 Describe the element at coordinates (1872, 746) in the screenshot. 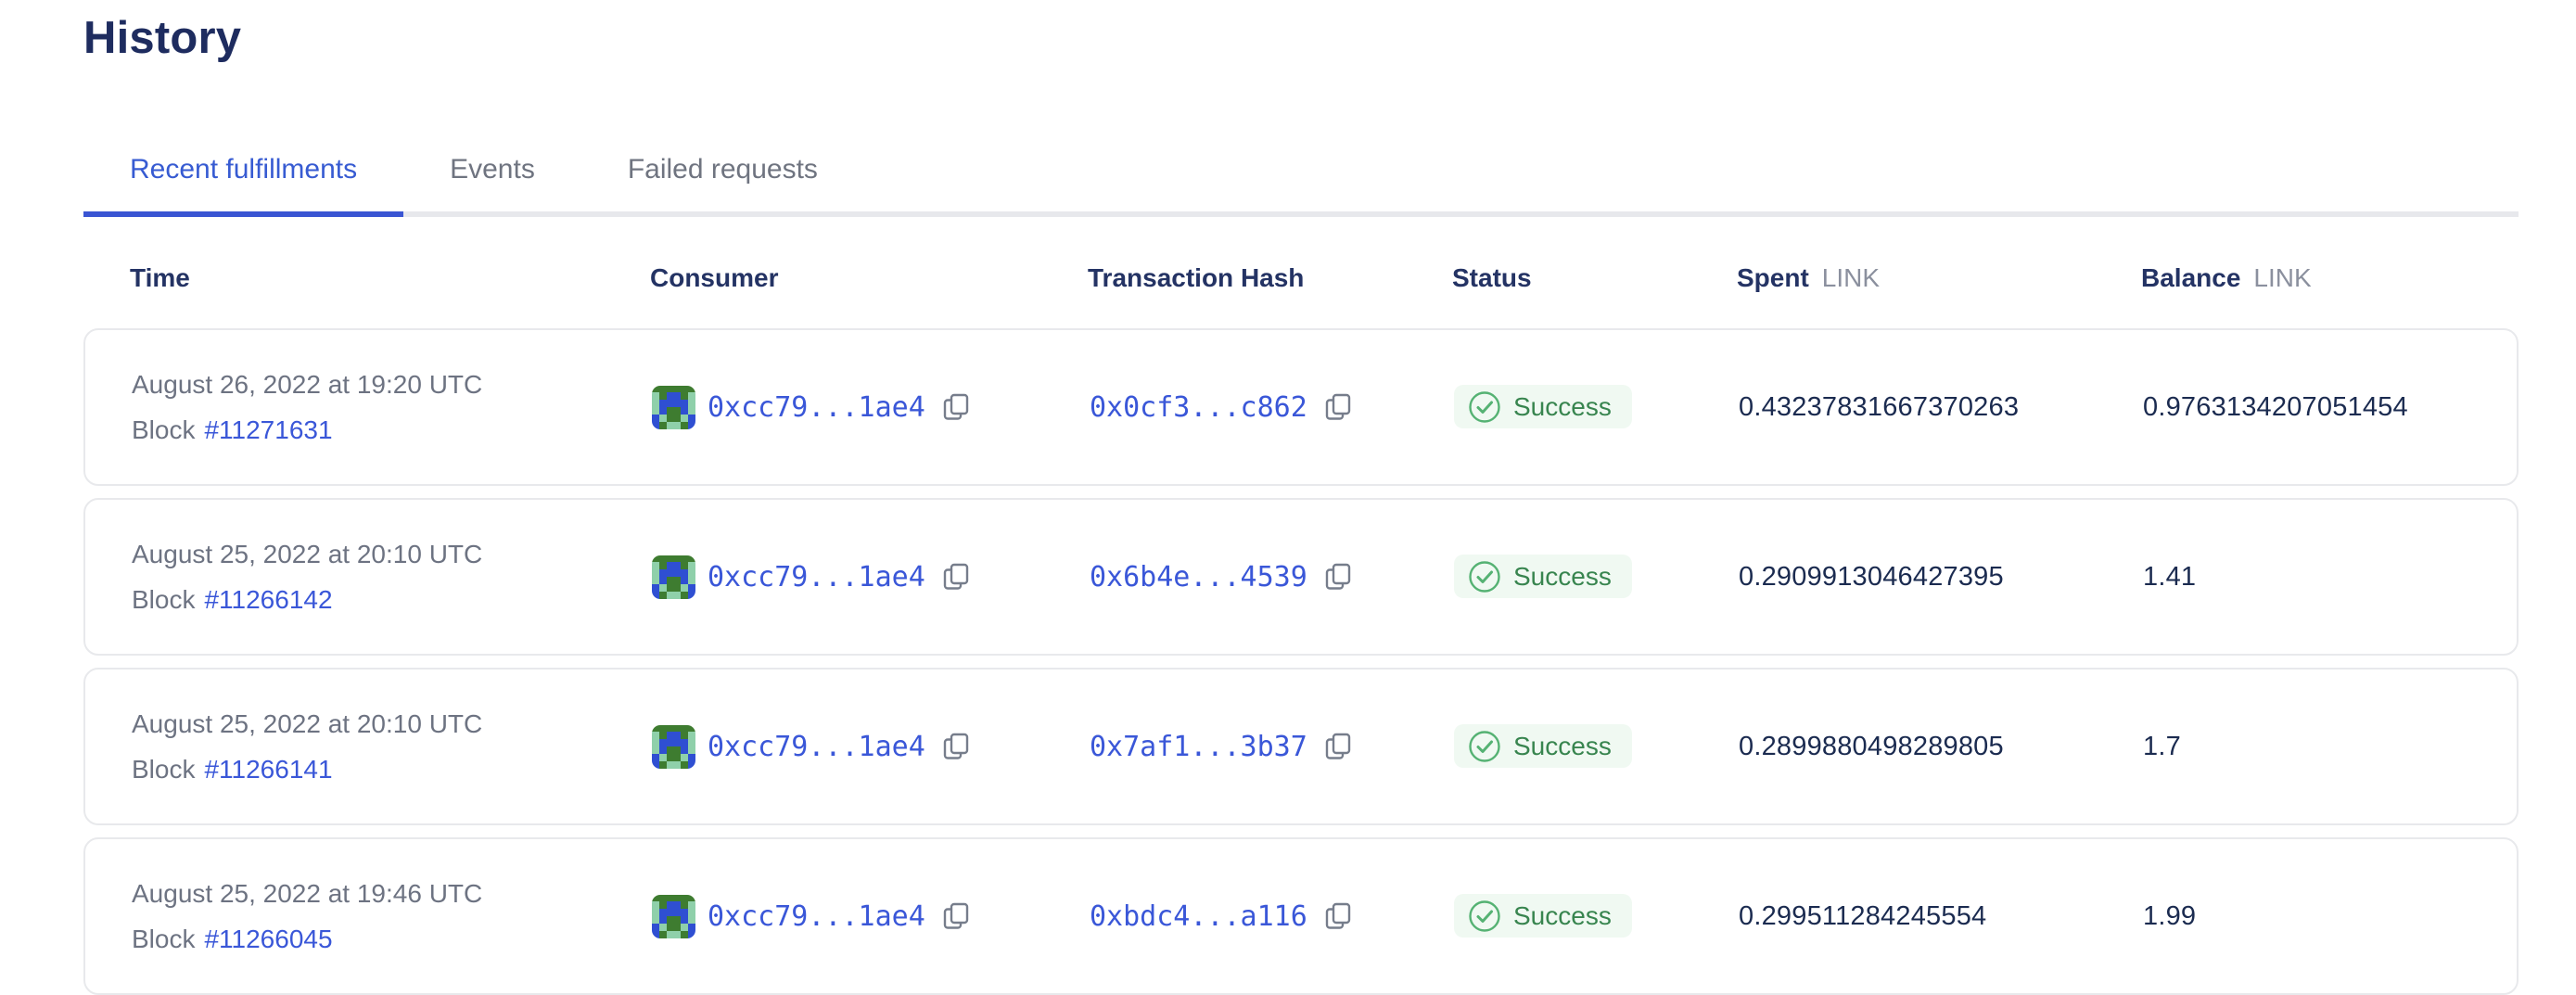

I see `spent-value: 0.2899880498289805` at that location.